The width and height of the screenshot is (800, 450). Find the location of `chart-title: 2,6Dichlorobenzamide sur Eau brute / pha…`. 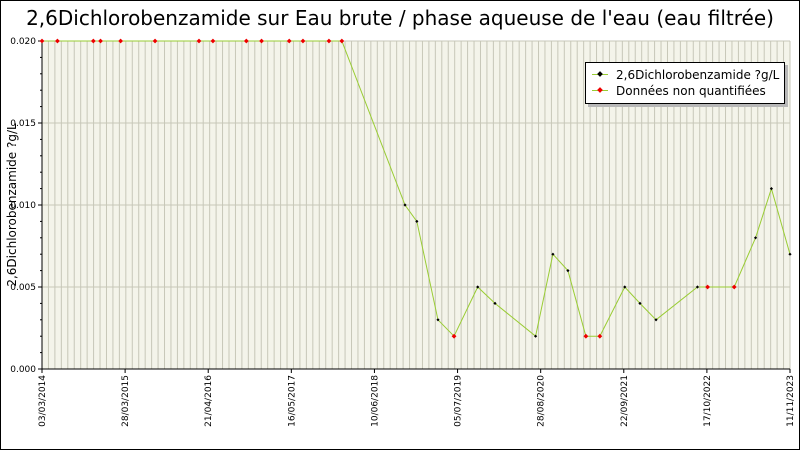

chart-title: 2,6Dichlorobenzamide sur Eau brute / pha… is located at coordinates (400, 18).